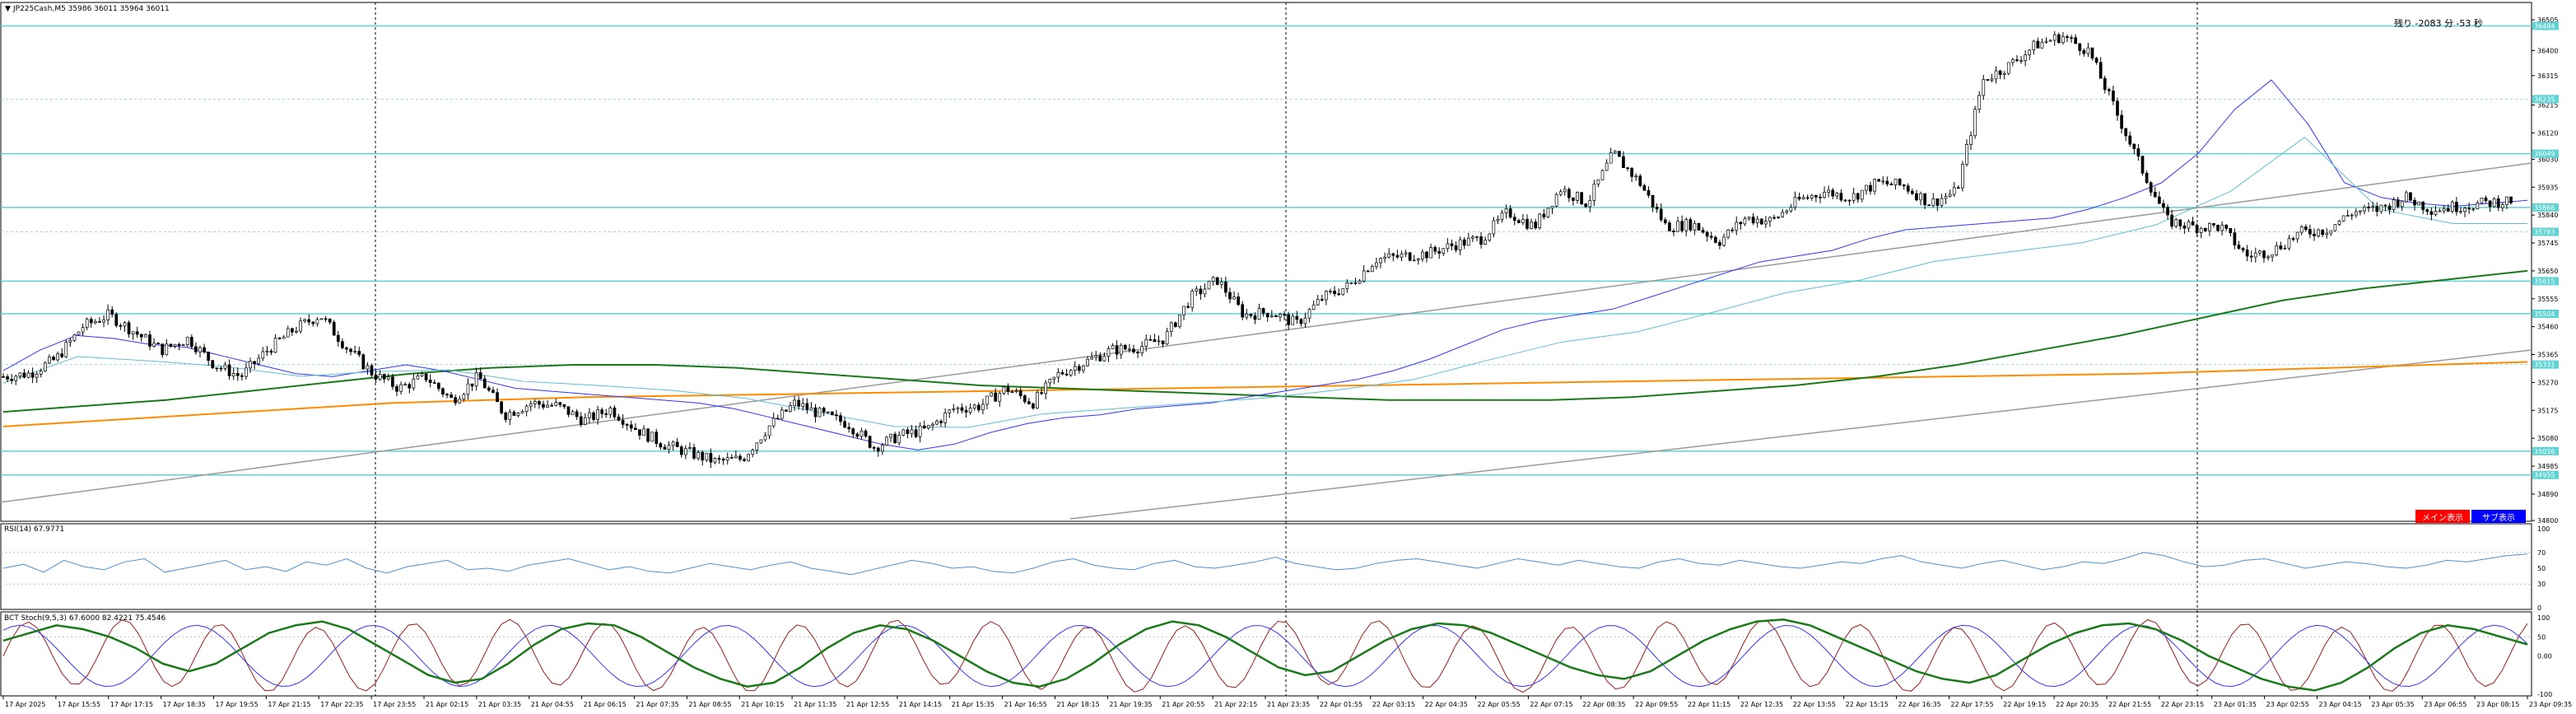 The width and height of the screenshot is (2576, 714). Describe the element at coordinates (2550, 704) in the screenshot. I see `time-tick-label: 23 Apr 09:35` at that location.